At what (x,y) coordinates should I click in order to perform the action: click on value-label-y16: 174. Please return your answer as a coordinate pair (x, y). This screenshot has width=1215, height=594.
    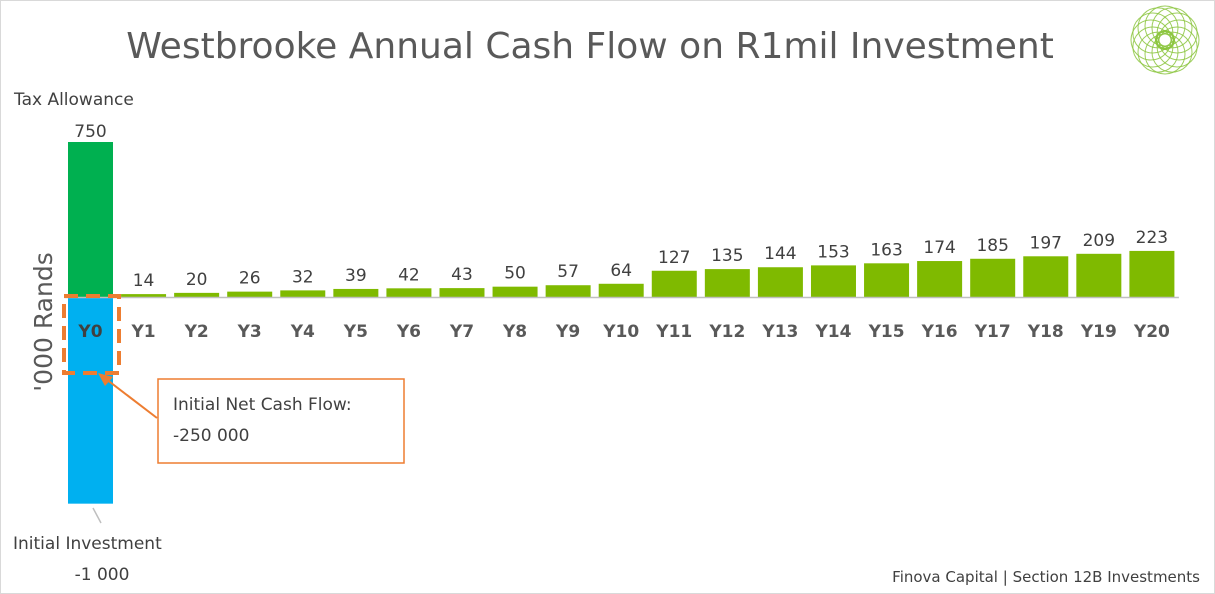
    Looking at the image, I should click on (939, 248).